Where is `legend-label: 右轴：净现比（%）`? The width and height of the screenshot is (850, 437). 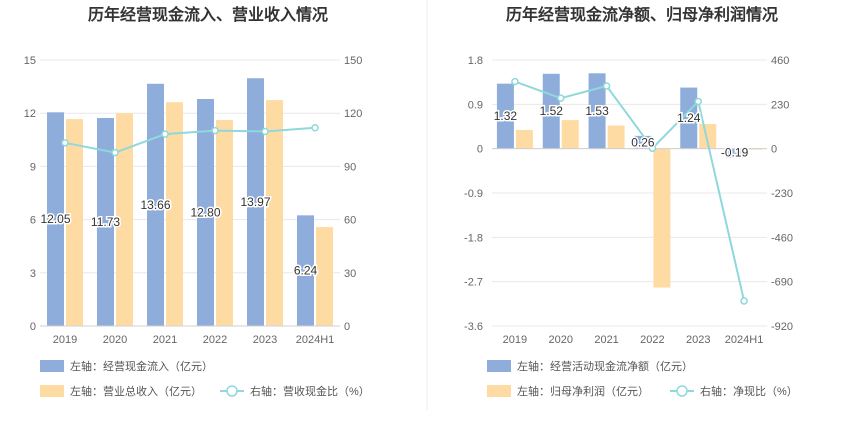 legend-label: 右轴：净现比（%） is located at coordinates (749, 391).